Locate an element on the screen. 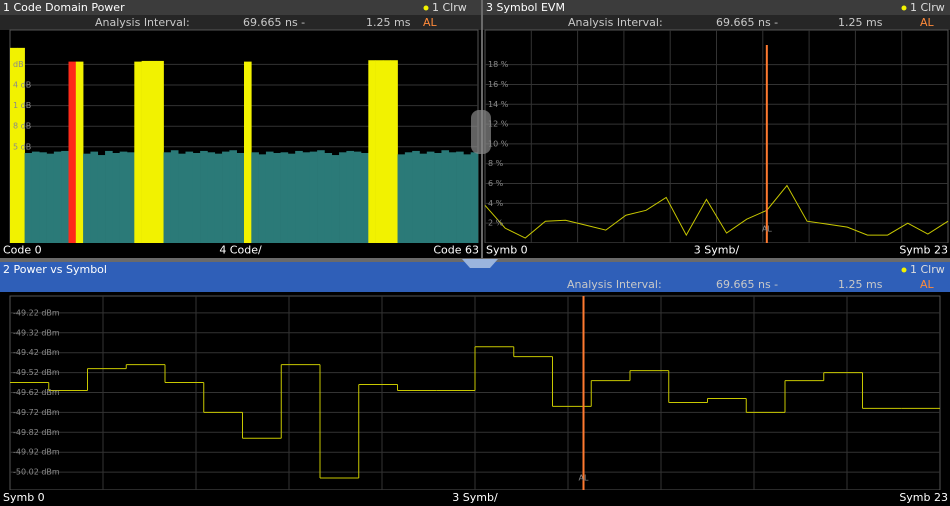 The width and height of the screenshot is (950, 506). panel-title: 2 Power vs Symbol is located at coordinates (55, 269).